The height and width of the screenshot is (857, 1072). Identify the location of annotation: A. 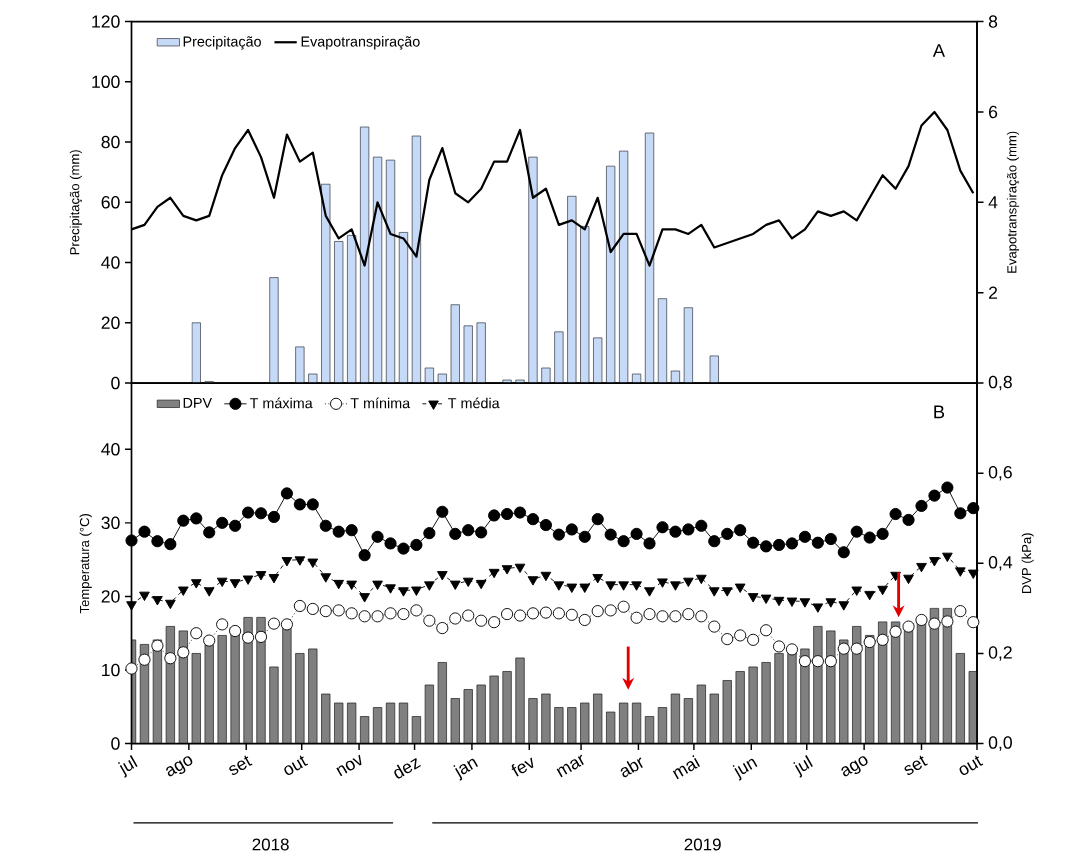
(939, 50).